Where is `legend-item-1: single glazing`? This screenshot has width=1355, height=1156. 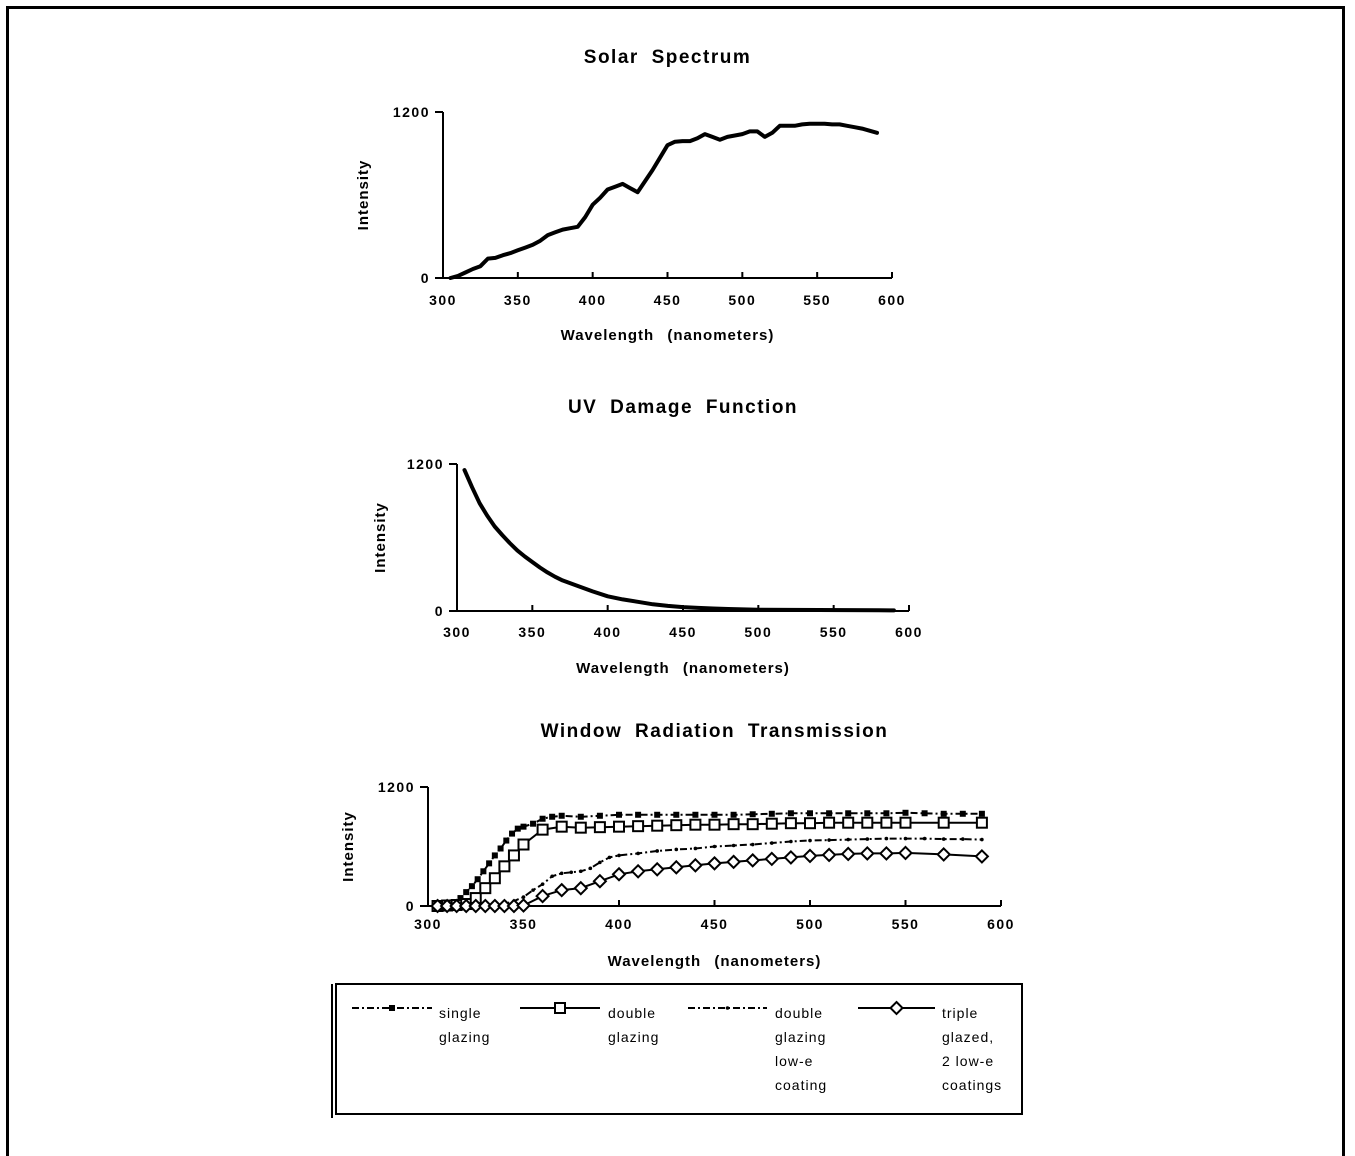
legend-item-1: single glazing is located at coordinates (420, 1025).